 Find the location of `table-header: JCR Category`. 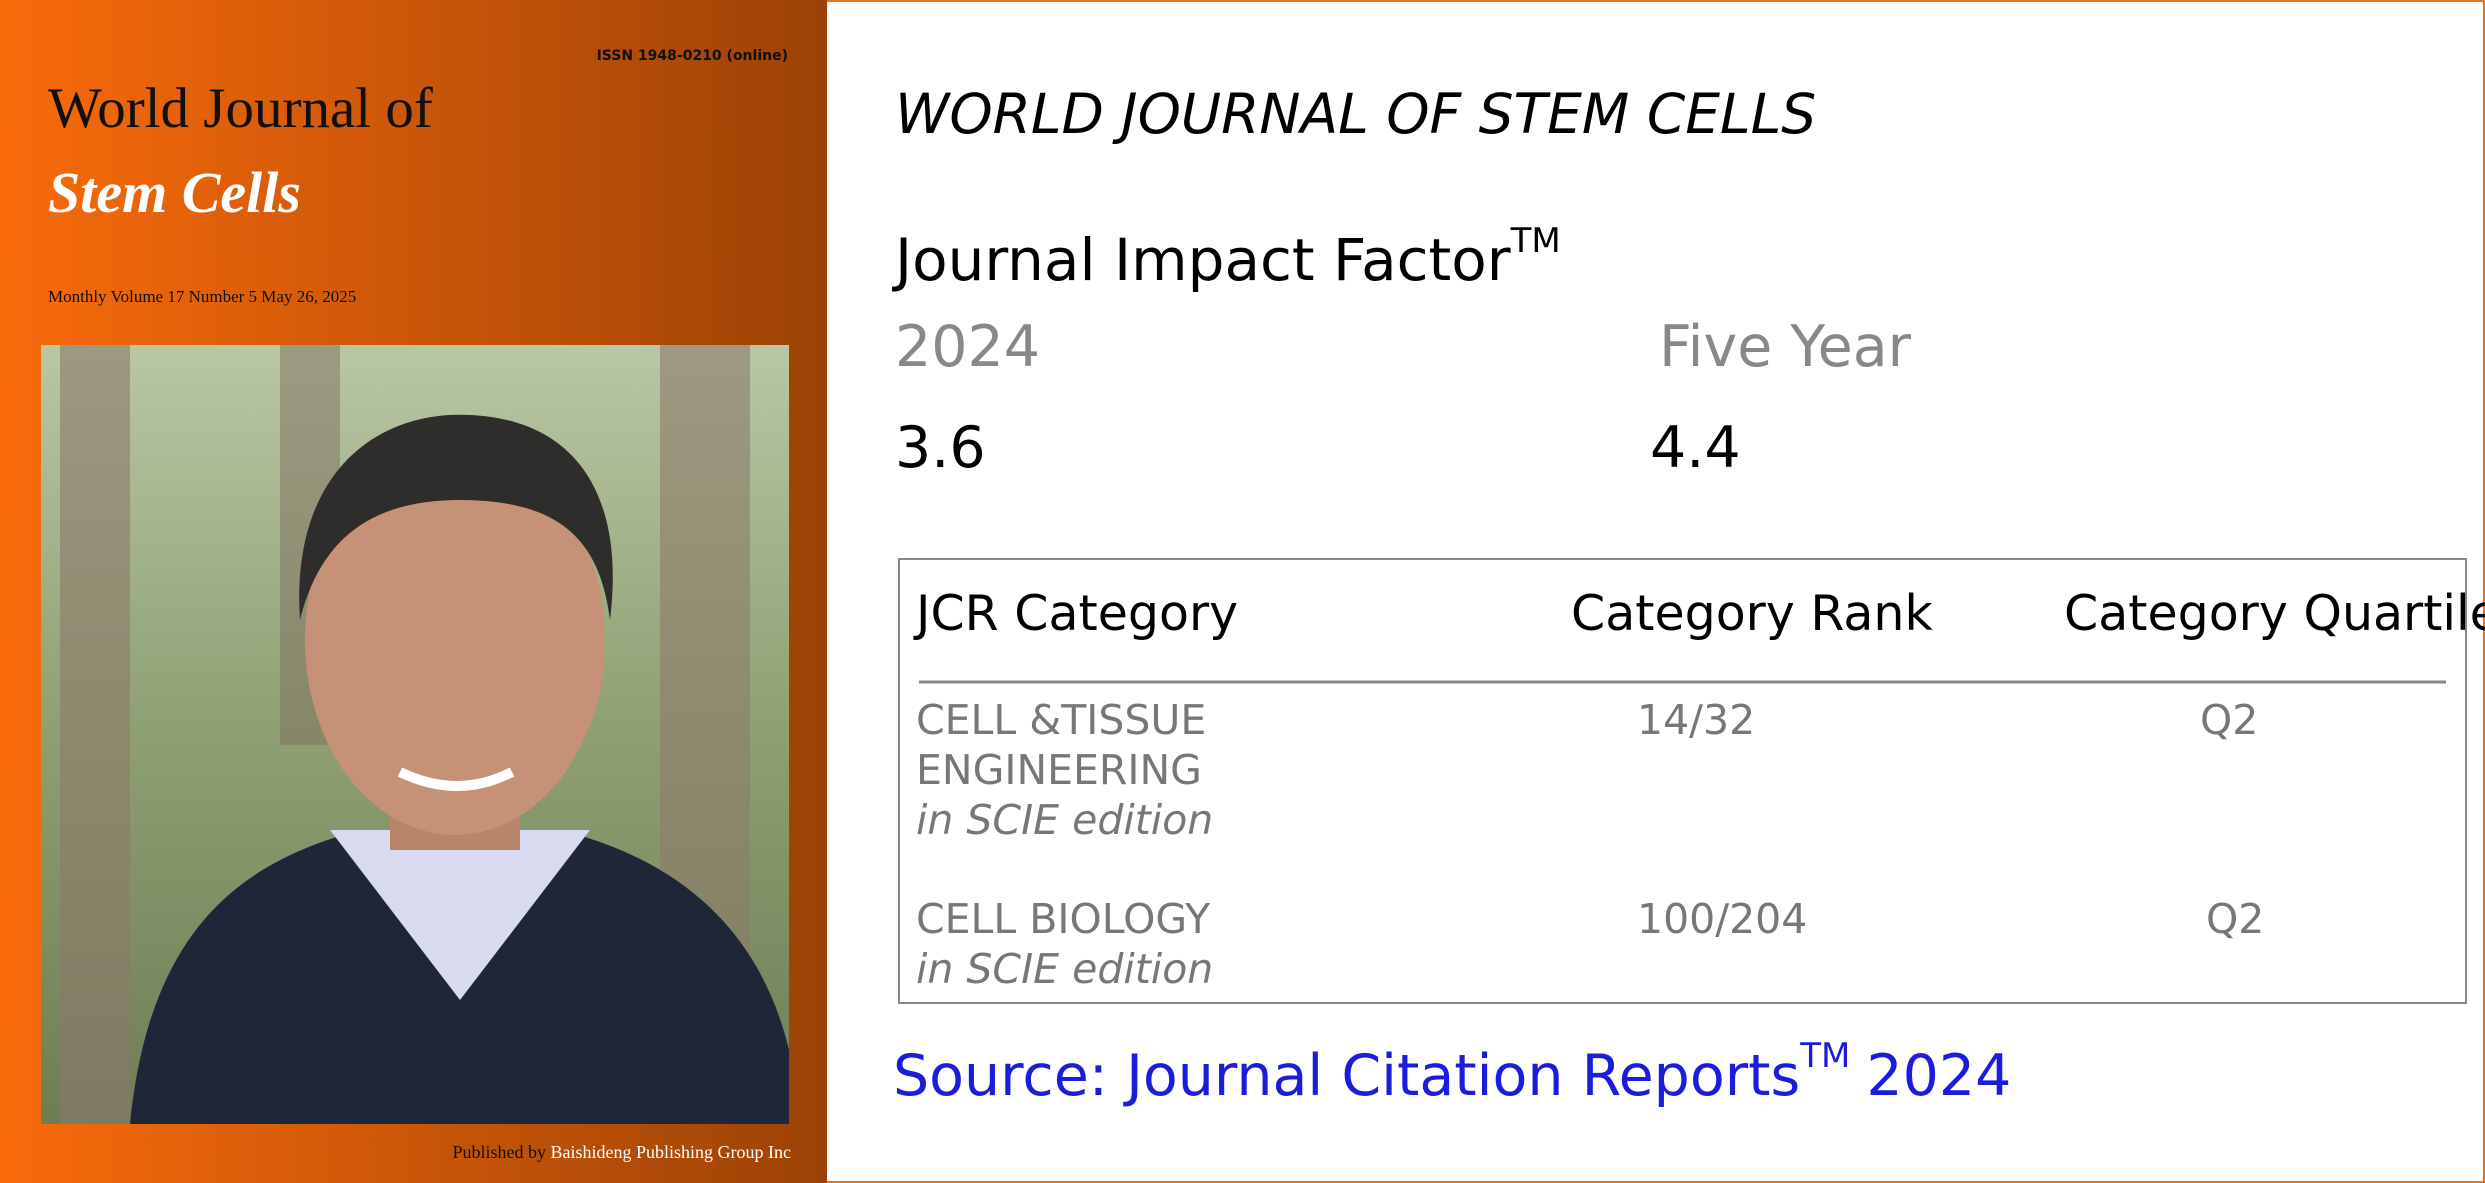

table-header: JCR Category is located at coordinates (1075, 613).